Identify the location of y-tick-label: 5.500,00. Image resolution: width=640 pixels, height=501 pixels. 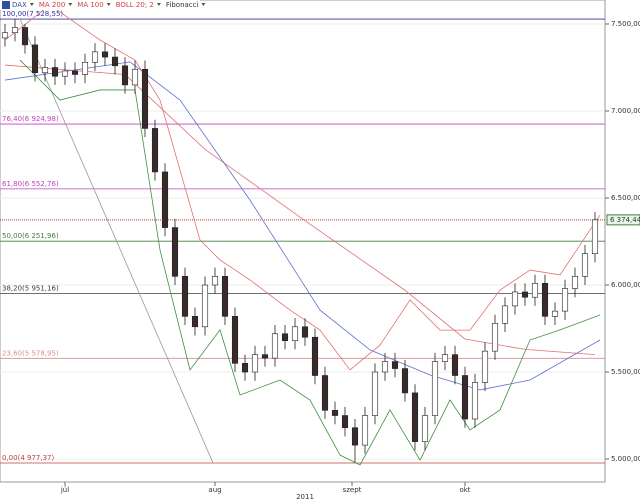
(625, 372).